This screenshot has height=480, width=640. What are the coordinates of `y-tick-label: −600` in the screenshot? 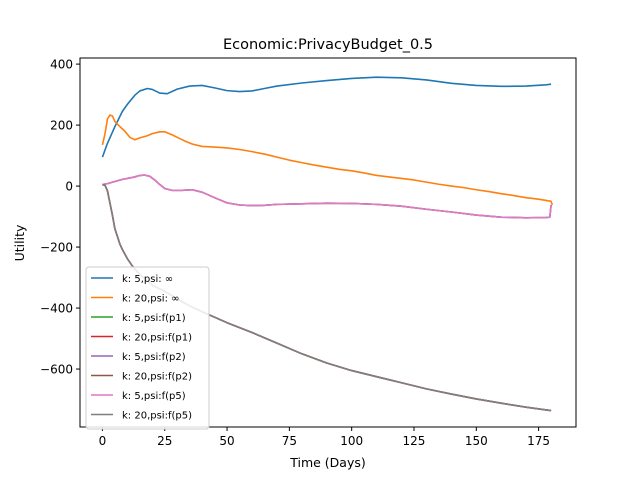 It's located at (56, 370).